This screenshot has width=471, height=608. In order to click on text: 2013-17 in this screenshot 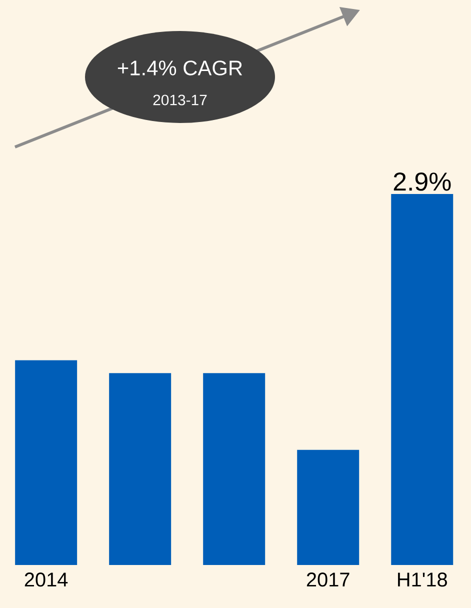, I will do `click(180, 100)`.